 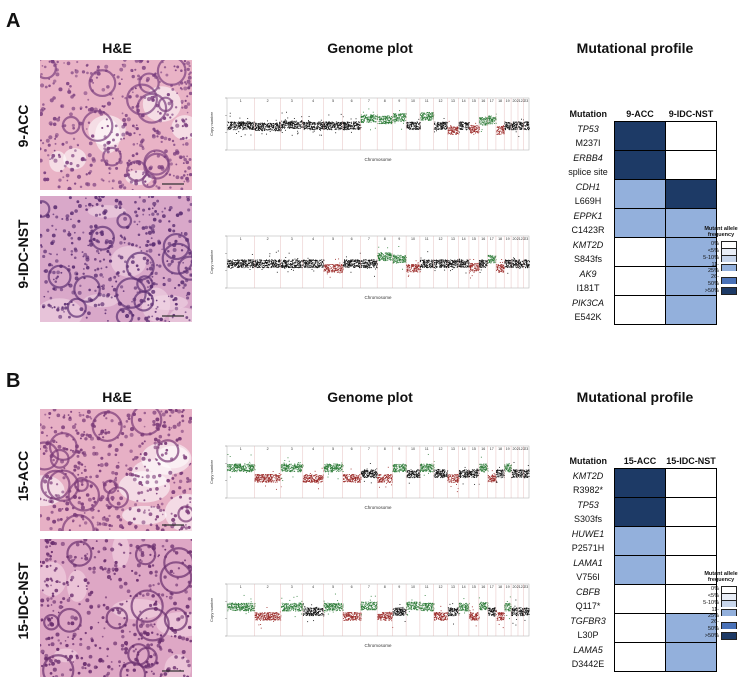 I want to click on gene-name: CDH1, so click(x=588, y=186).